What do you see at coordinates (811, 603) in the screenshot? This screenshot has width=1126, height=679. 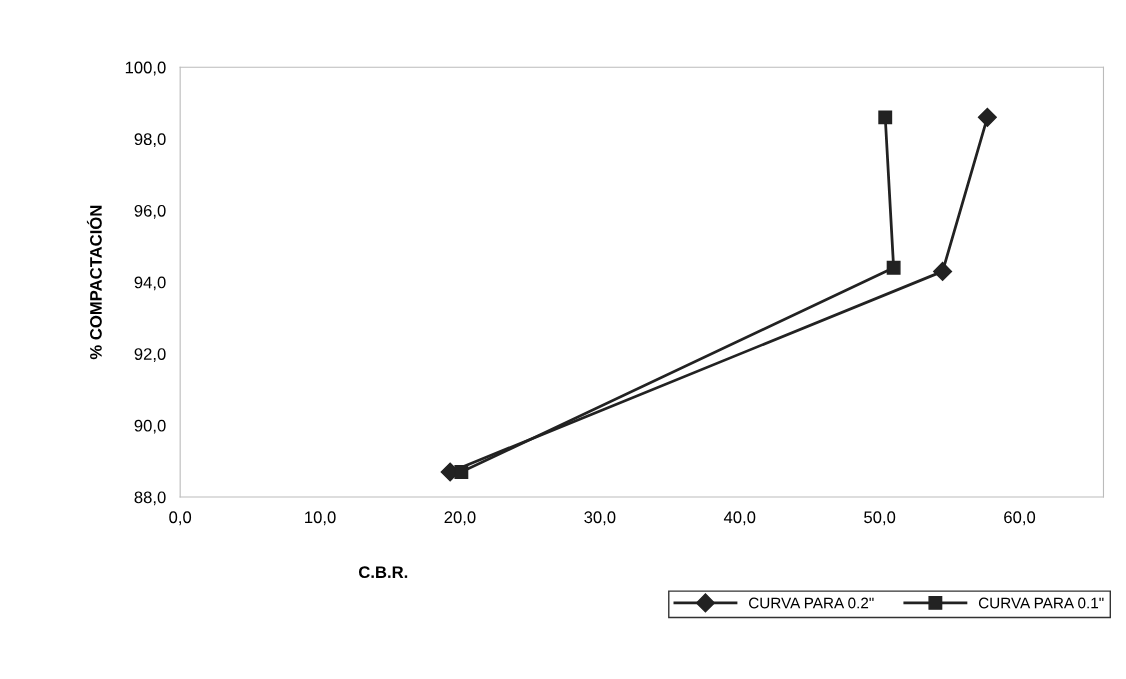 I see `legend-label: CURVA PARA 0.2"` at bounding box center [811, 603].